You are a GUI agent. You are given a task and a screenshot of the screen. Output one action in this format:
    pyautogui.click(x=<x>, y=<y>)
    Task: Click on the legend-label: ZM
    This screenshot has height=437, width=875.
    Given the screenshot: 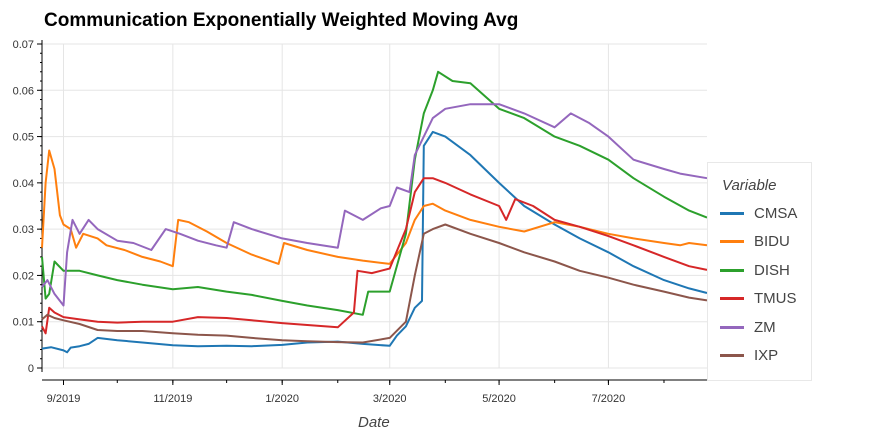 What is the action you would take?
    pyautogui.click(x=765, y=327)
    